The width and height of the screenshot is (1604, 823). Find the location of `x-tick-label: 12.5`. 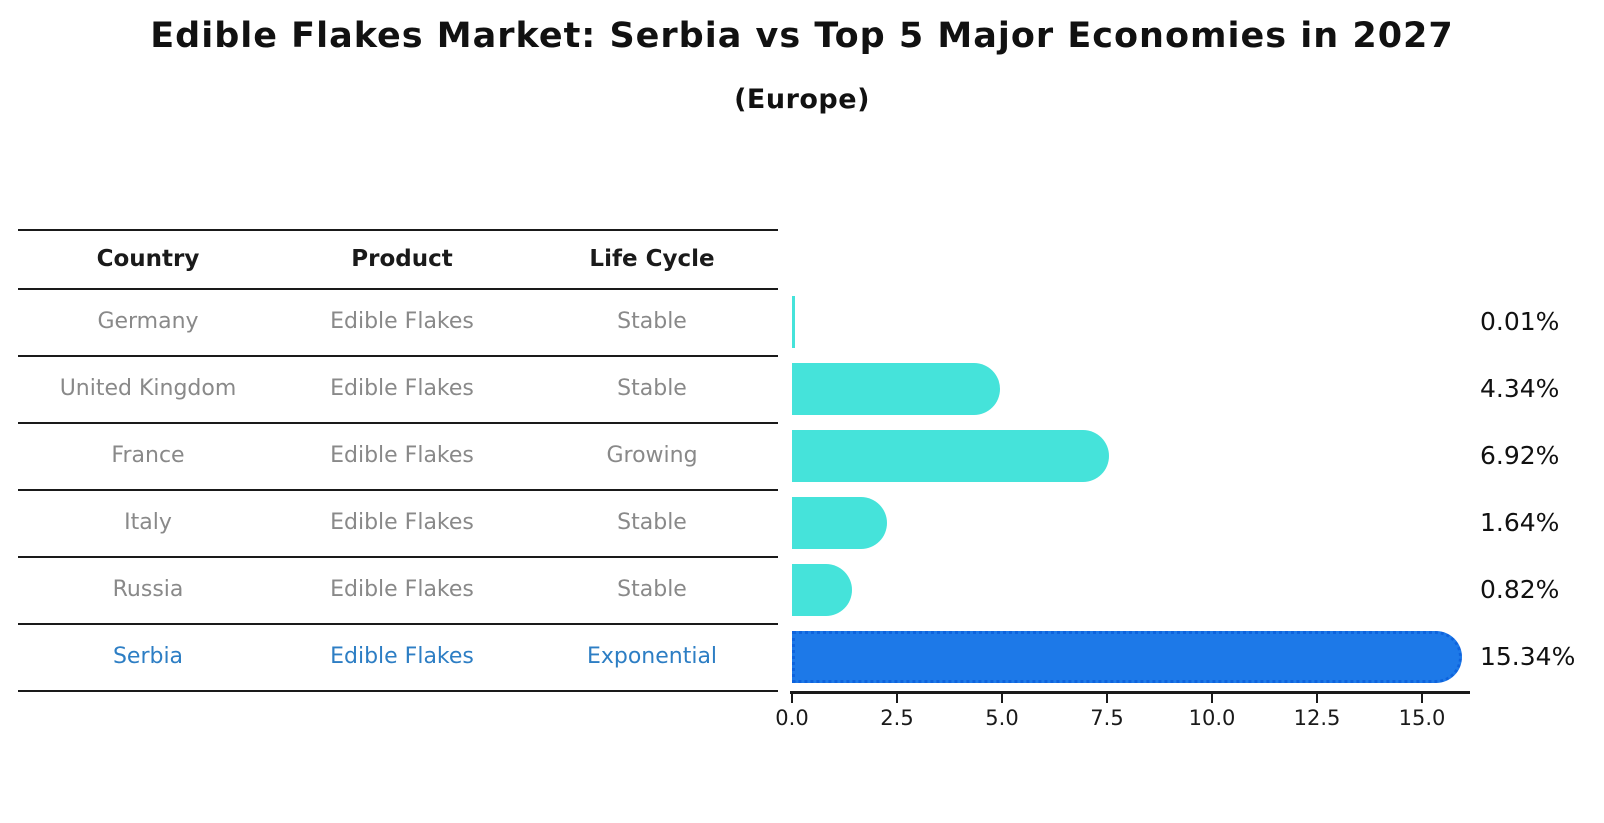

x-tick-label: 12.5 is located at coordinates (1317, 718).